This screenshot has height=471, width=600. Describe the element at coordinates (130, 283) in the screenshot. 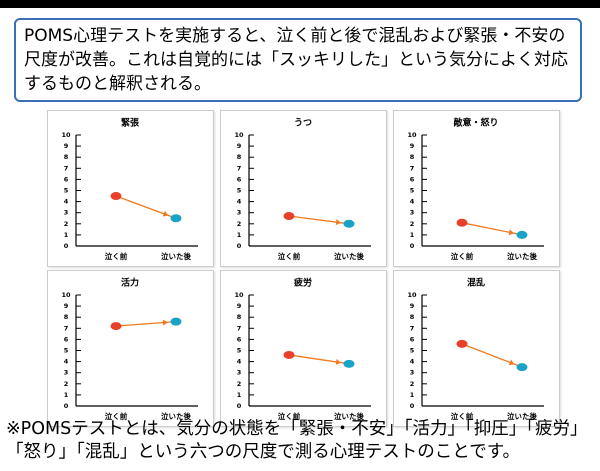

I see `chart-title: 活力` at that location.